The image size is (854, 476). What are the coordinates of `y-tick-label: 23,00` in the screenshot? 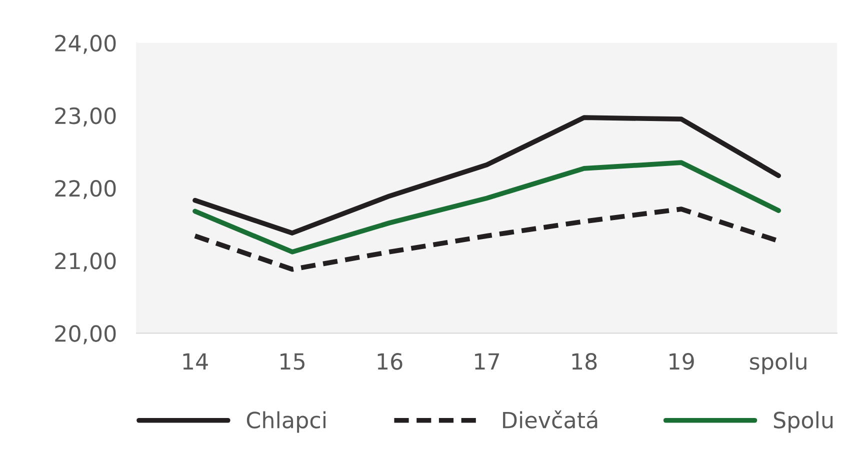 It's located at (85, 116).